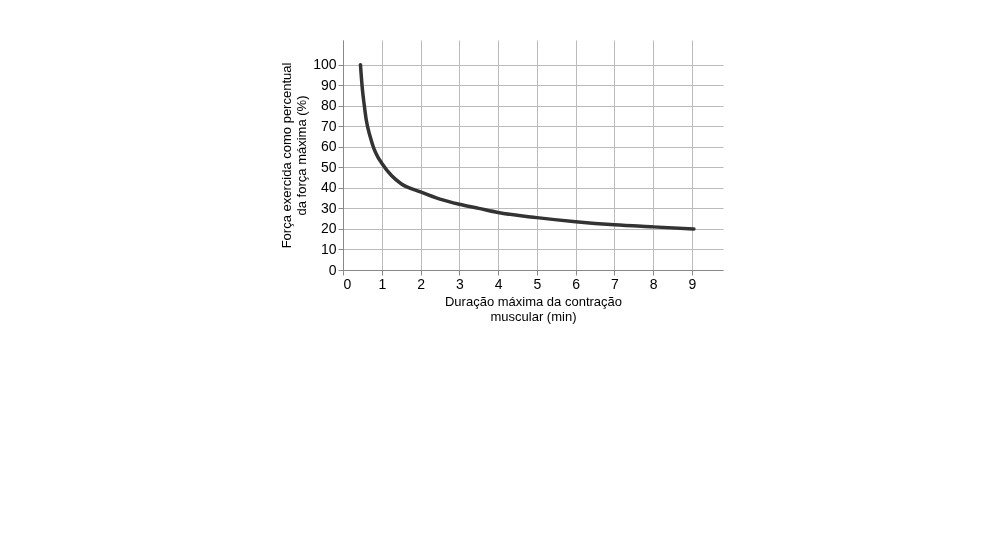 The height and width of the screenshot is (553, 1006). Describe the element at coordinates (459, 283) in the screenshot. I see `x-tick-label: 3` at that location.